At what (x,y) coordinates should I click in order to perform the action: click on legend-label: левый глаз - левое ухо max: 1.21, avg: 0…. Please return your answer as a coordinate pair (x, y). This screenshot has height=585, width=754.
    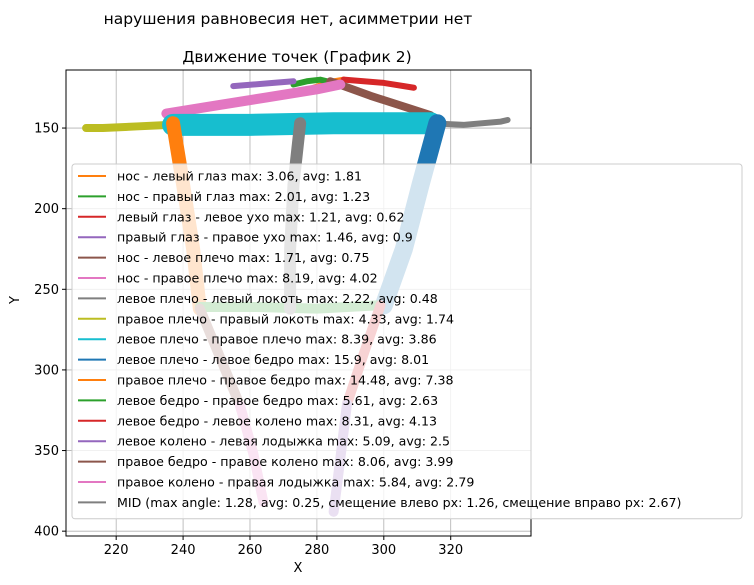
    Looking at the image, I should click on (260, 216).